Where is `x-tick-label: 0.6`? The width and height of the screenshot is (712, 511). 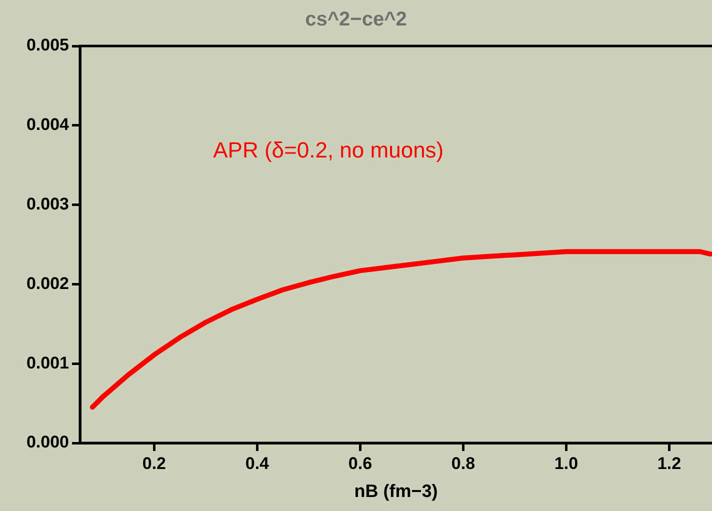 x-tick-label: 0.6 is located at coordinates (360, 463).